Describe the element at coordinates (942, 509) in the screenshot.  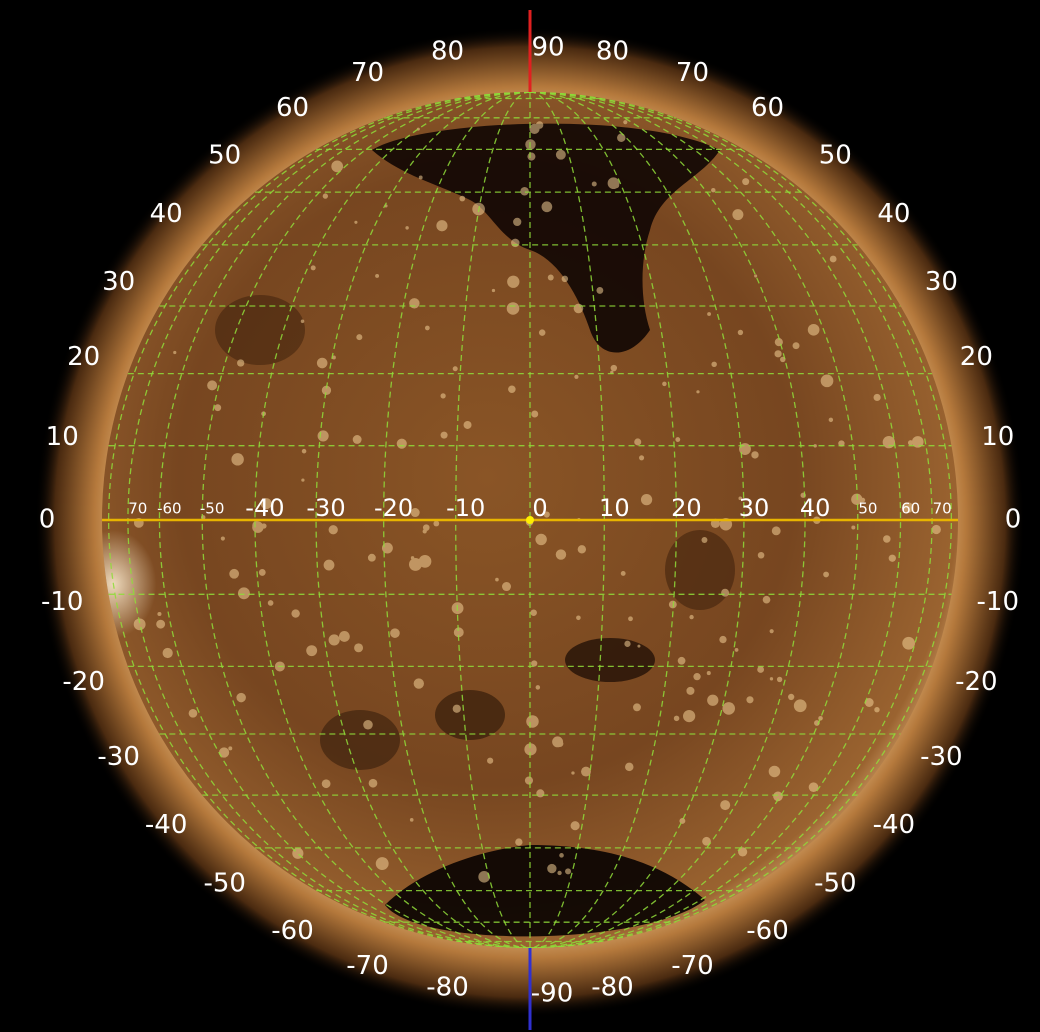
I see `longitude-label: 70` at that location.